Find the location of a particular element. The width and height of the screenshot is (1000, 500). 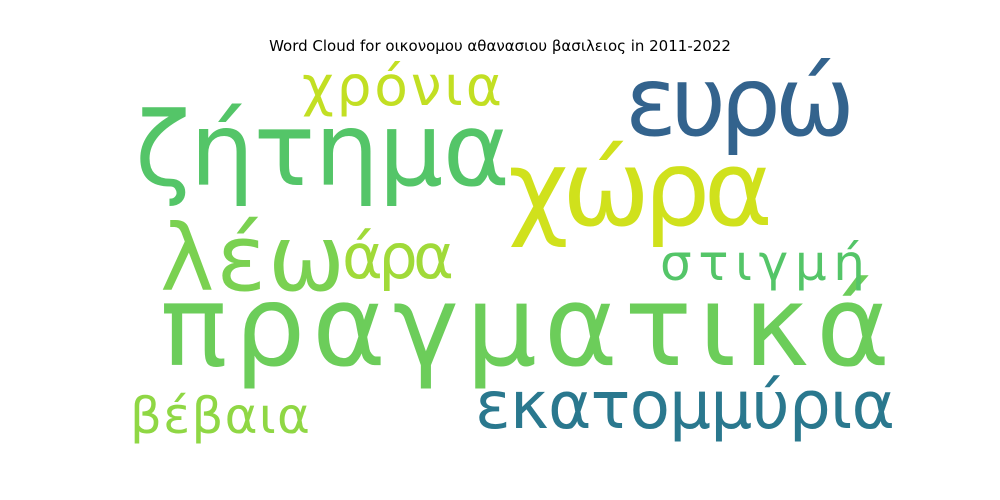

word-cloud-word: ευρώ is located at coordinates (740, 102).